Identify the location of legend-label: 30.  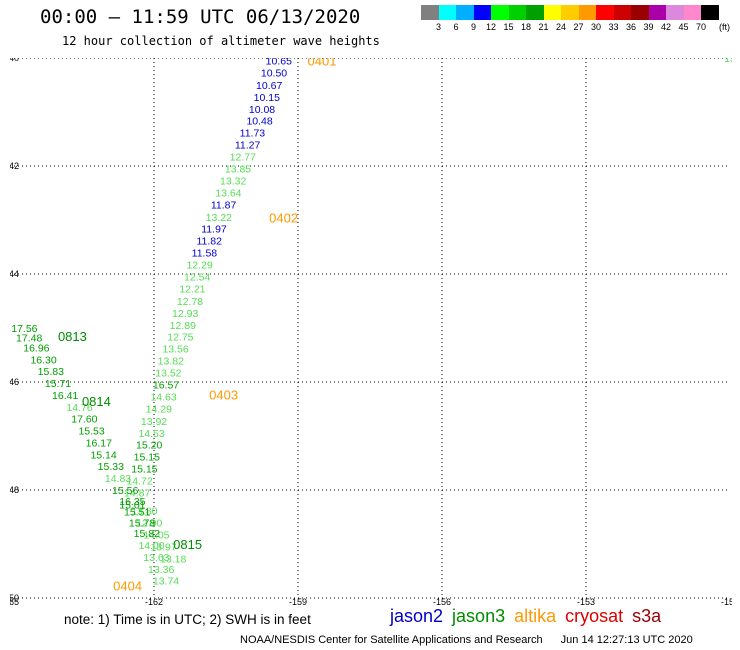
(596, 27).